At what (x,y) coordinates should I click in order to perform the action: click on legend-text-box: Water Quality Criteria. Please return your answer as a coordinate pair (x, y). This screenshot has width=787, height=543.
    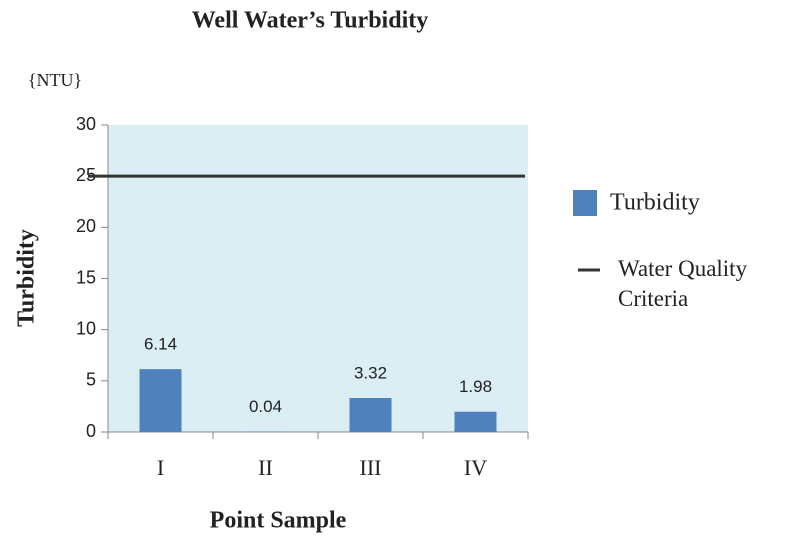
    Looking at the image, I should click on (683, 283).